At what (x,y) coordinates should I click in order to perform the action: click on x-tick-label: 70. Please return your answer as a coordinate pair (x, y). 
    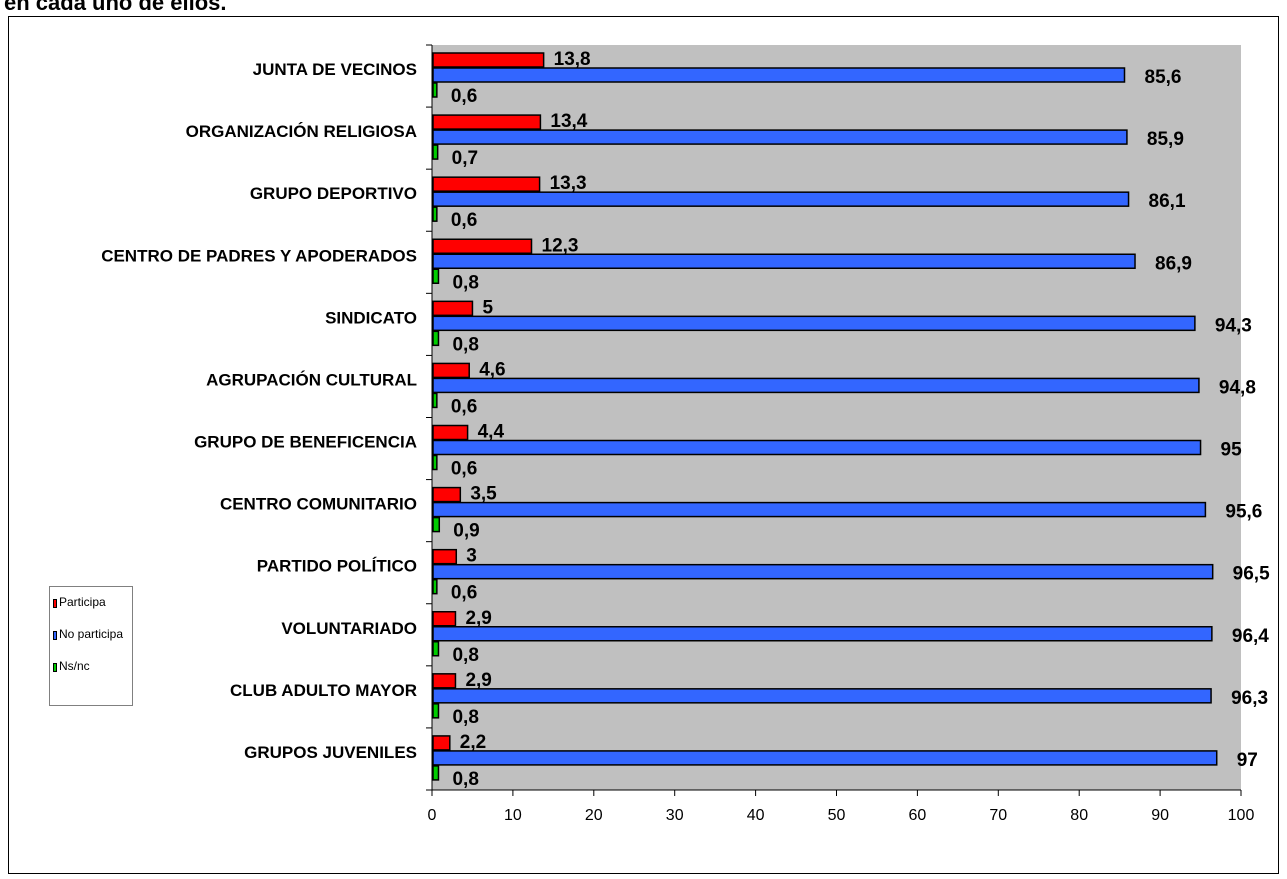
    Looking at the image, I should click on (998, 815).